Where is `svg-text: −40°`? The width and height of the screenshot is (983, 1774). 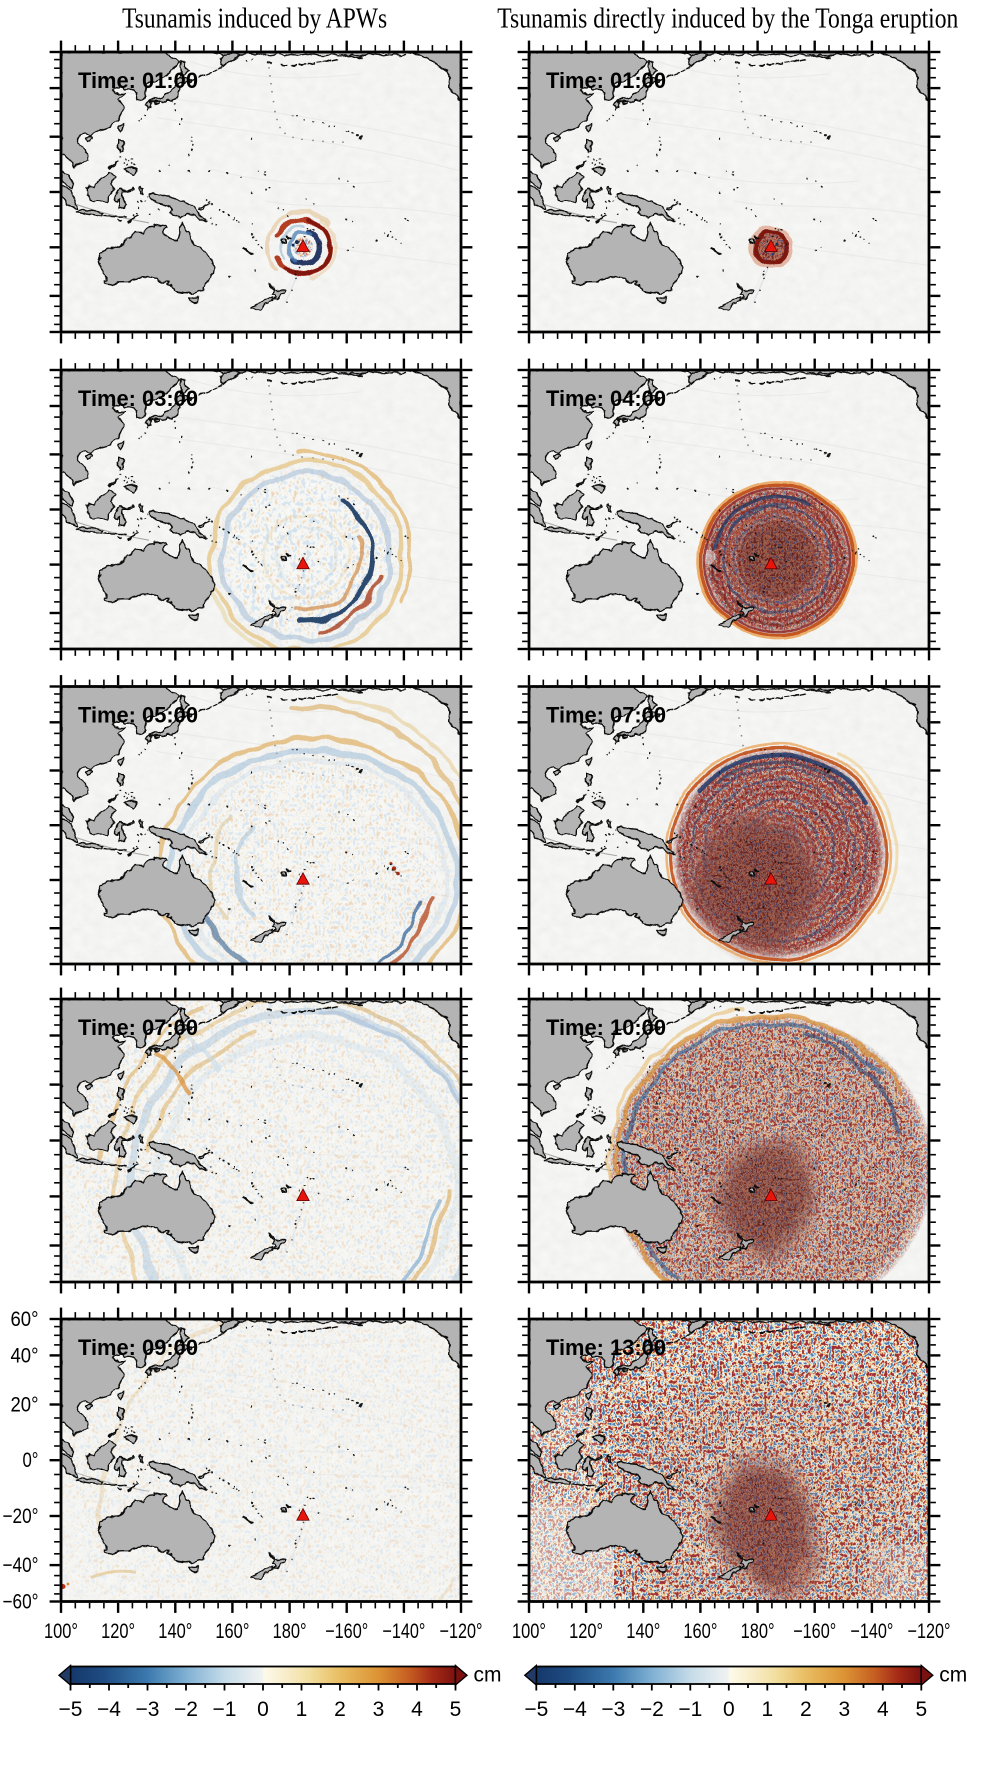 svg-text: −40° is located at coordinates (21, 1565).